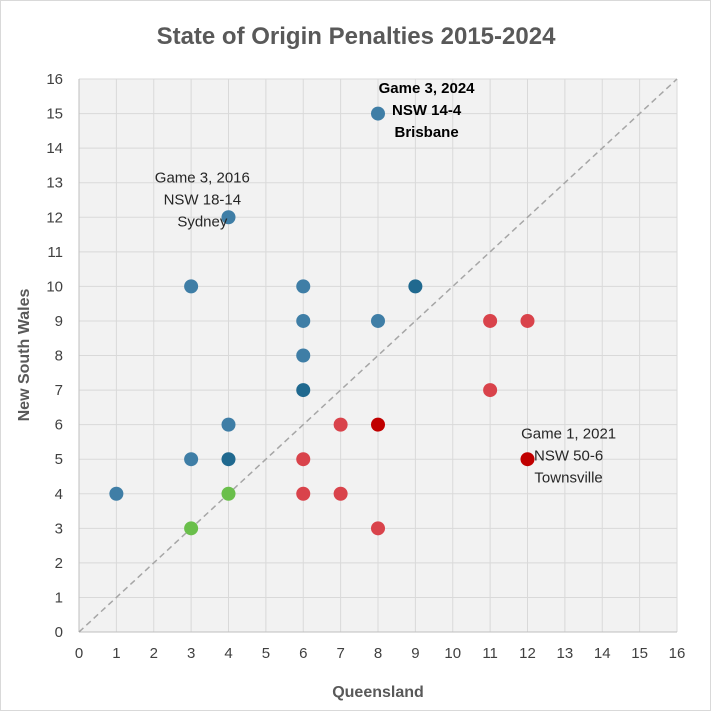 Image resolution: width=711 pixels, height=715 pixels. Describe the element at coordinates (565, 653) in the screenshot. I see `x-tick-label-13: 13` at that location.